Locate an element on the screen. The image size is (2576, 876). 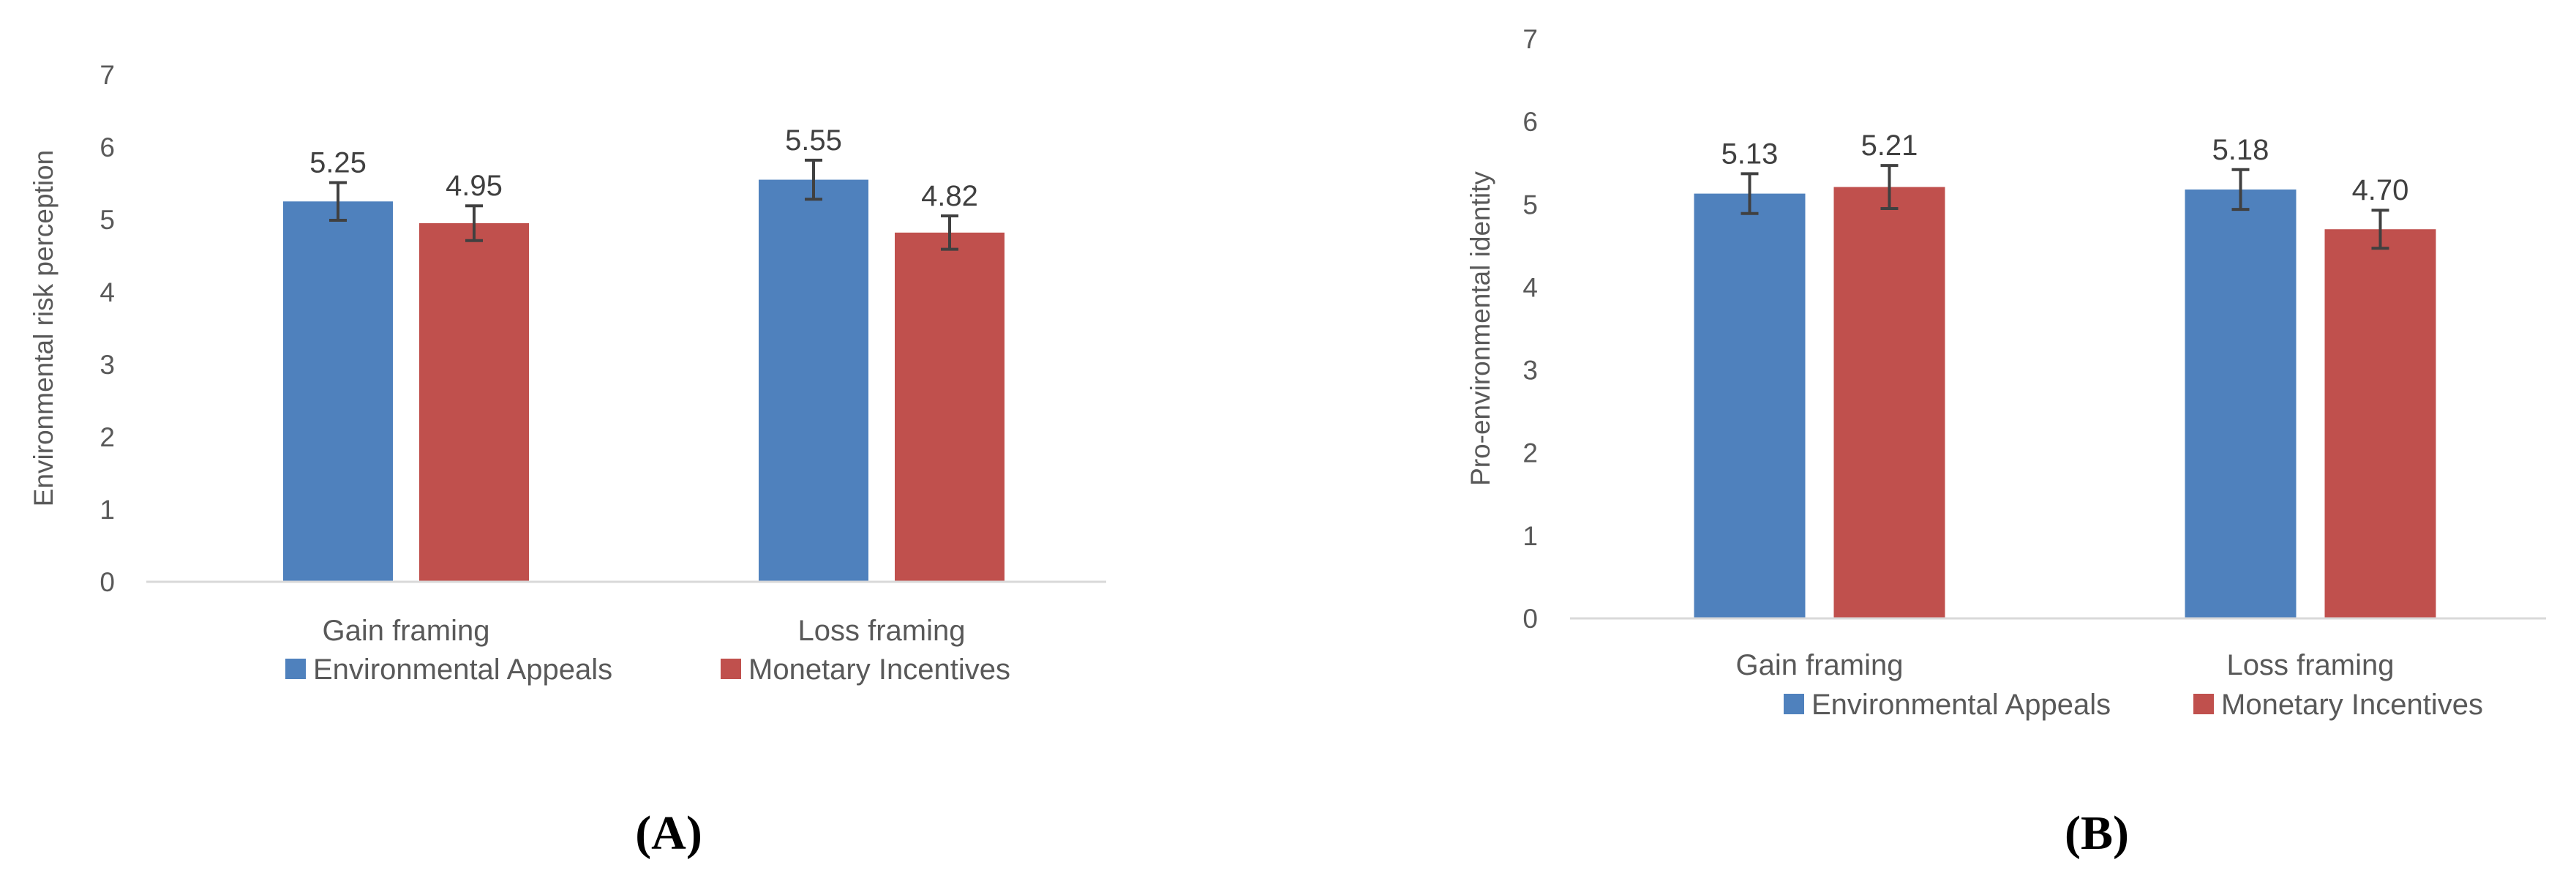
y-axis-title: Pro-environmental identity is located at coordinates (1480, 328).